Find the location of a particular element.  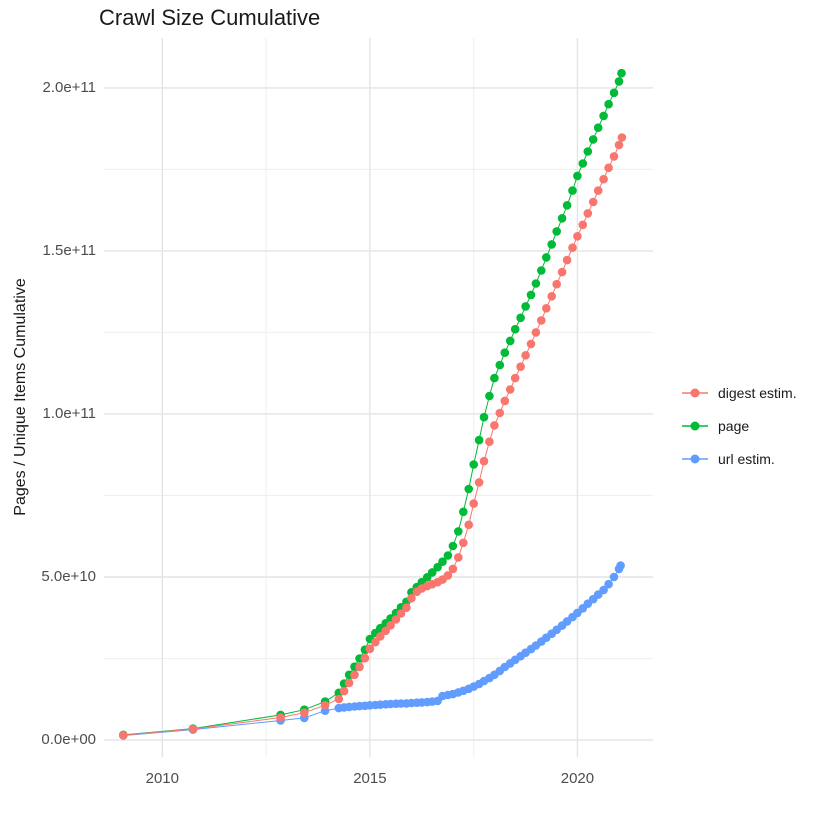

legend-label: digest estim. is located at coordinates (757, 392).